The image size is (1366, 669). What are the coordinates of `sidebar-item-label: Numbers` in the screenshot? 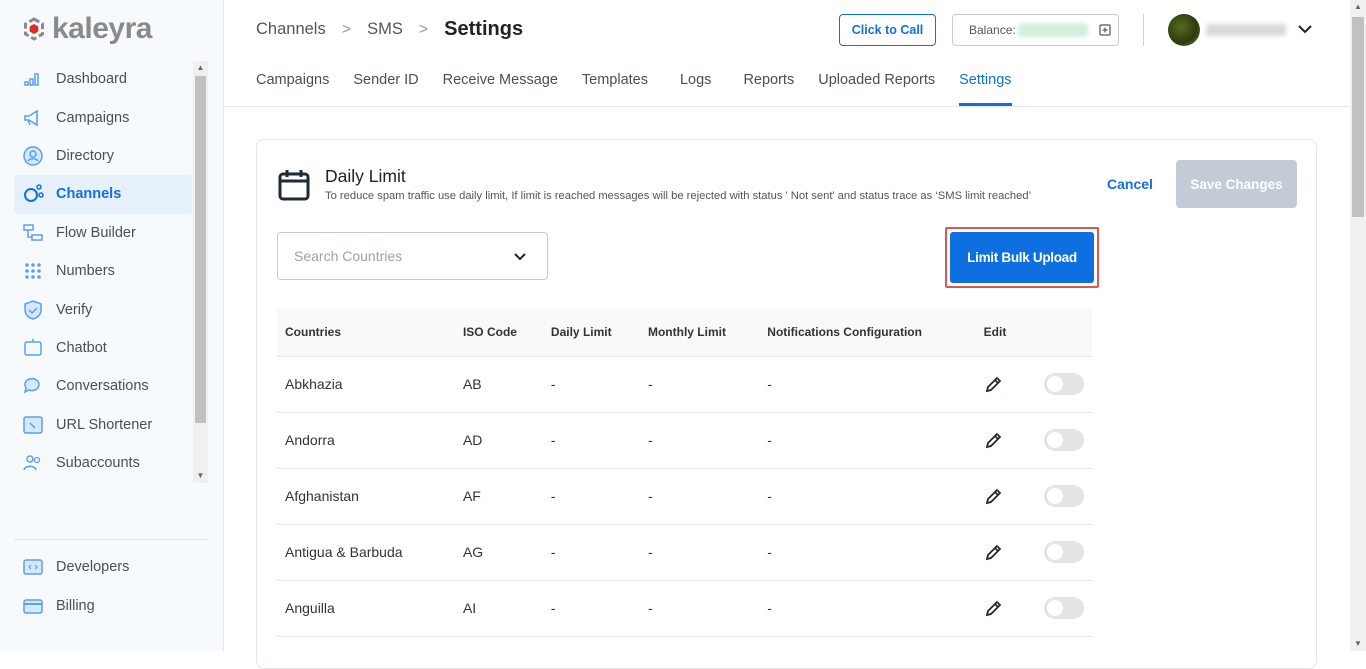 It's located at (85, 271).